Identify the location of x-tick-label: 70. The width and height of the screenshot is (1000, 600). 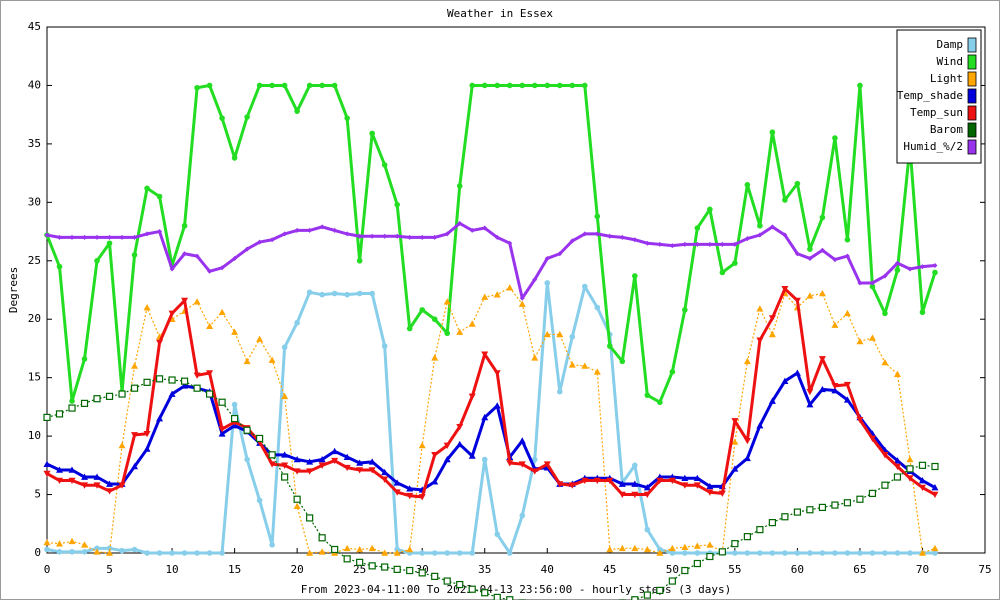
(922, 569).